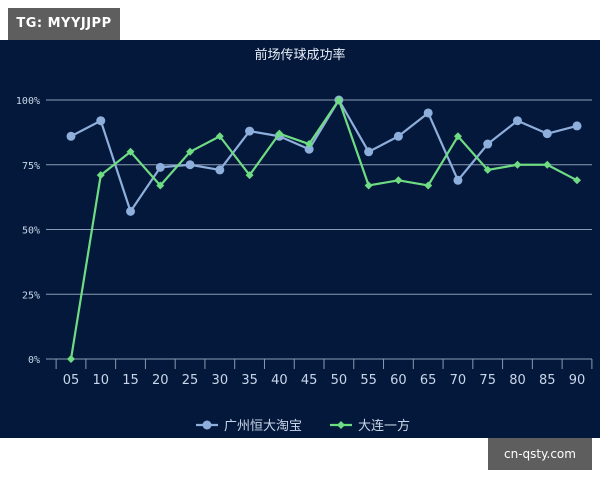 This screenshot has width=600, height=480. I want to click on legend-diamond-icon, so click(341, 425).